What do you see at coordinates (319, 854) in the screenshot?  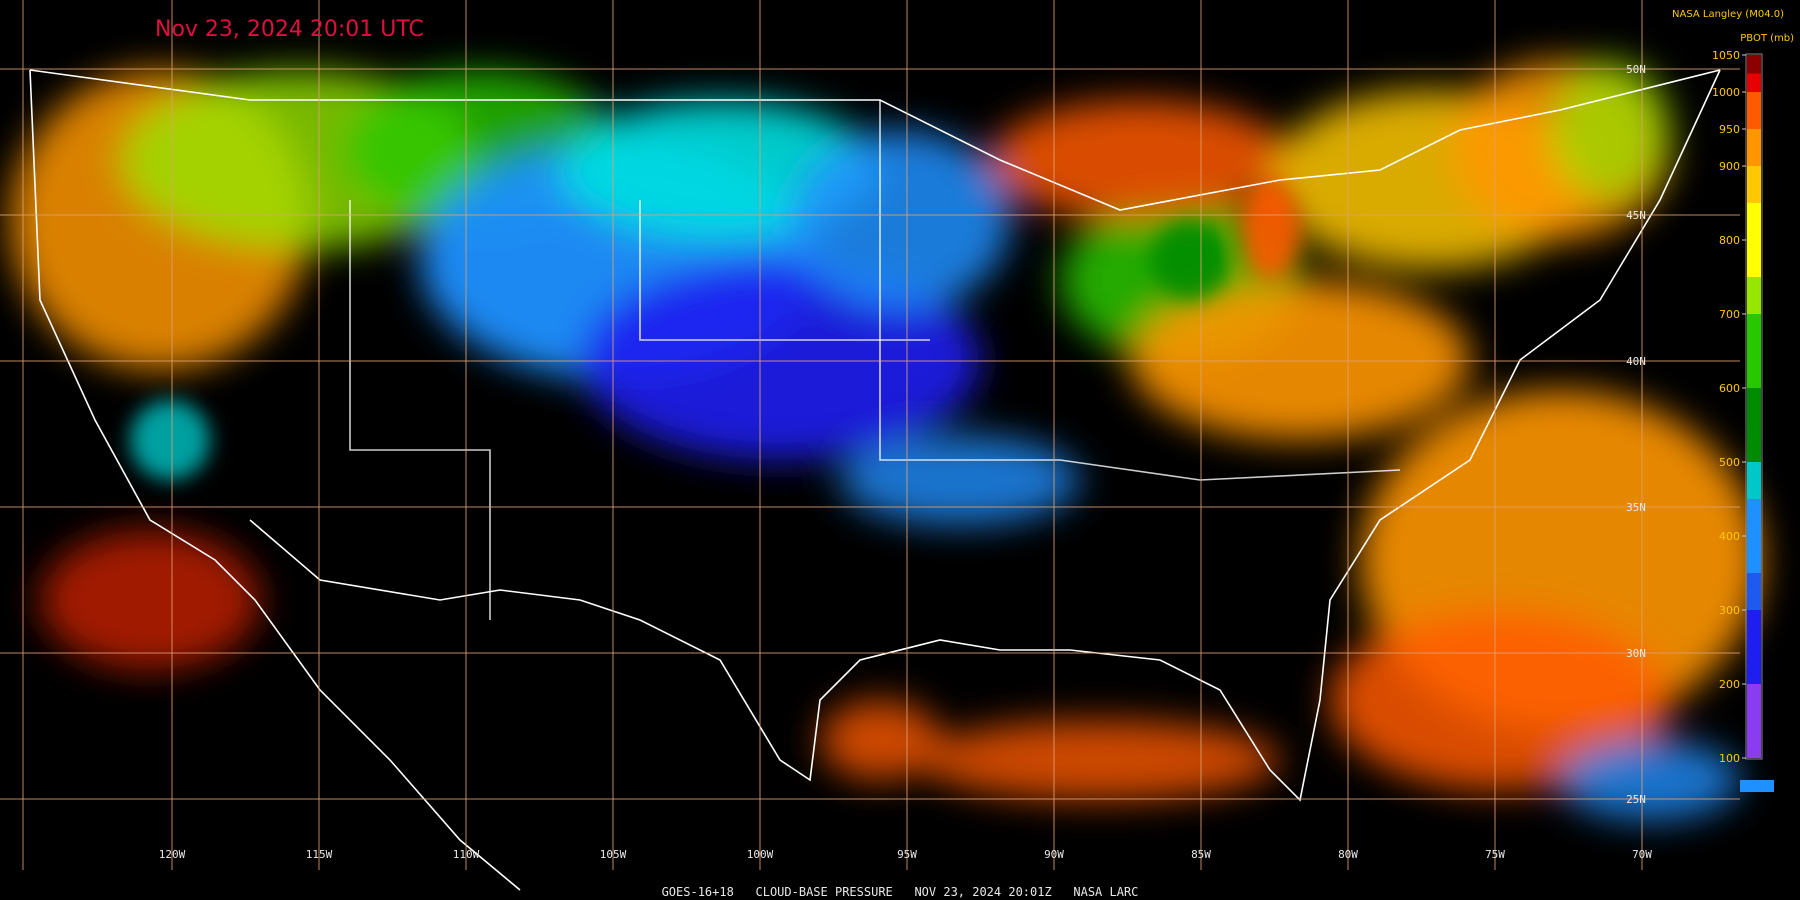 I see `longitude-label: 115W` at bounding box center [319, 854].